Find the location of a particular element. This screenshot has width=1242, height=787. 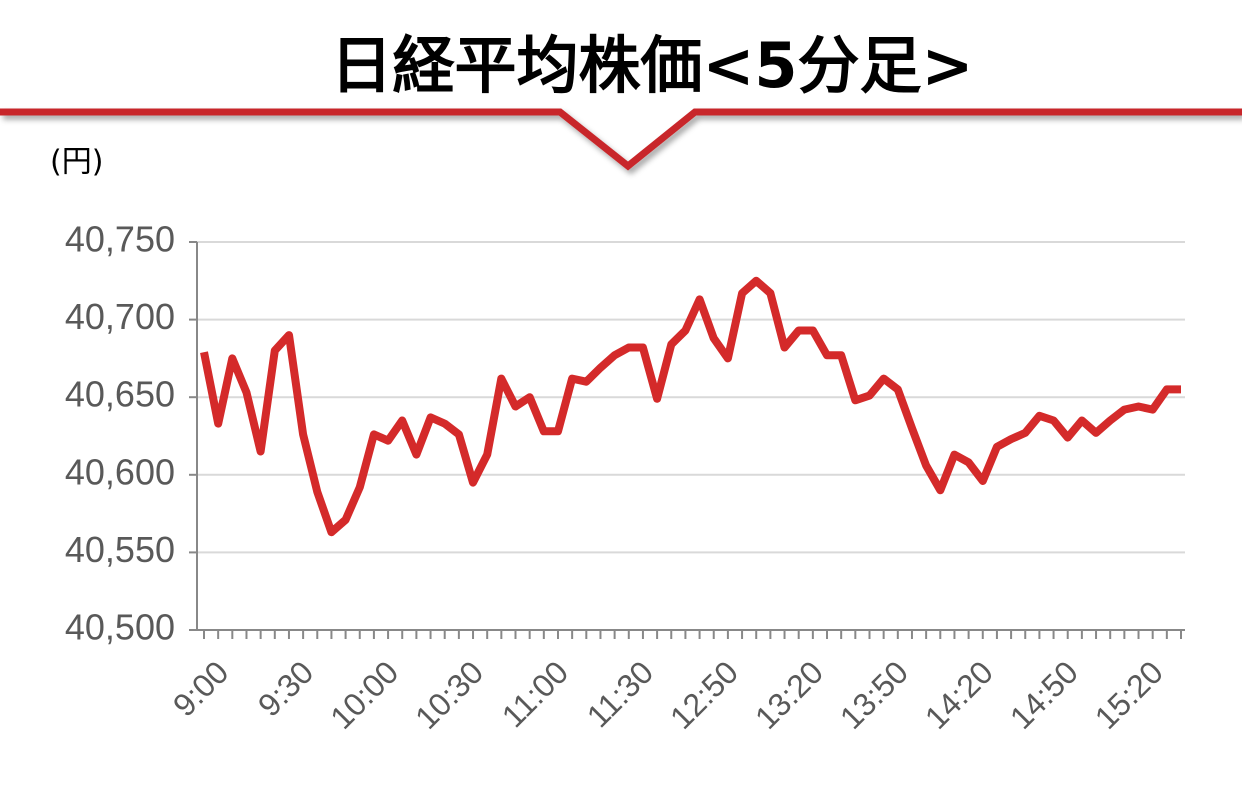

x-tick-label: 14:50 is located at coordinates (1044, 695).